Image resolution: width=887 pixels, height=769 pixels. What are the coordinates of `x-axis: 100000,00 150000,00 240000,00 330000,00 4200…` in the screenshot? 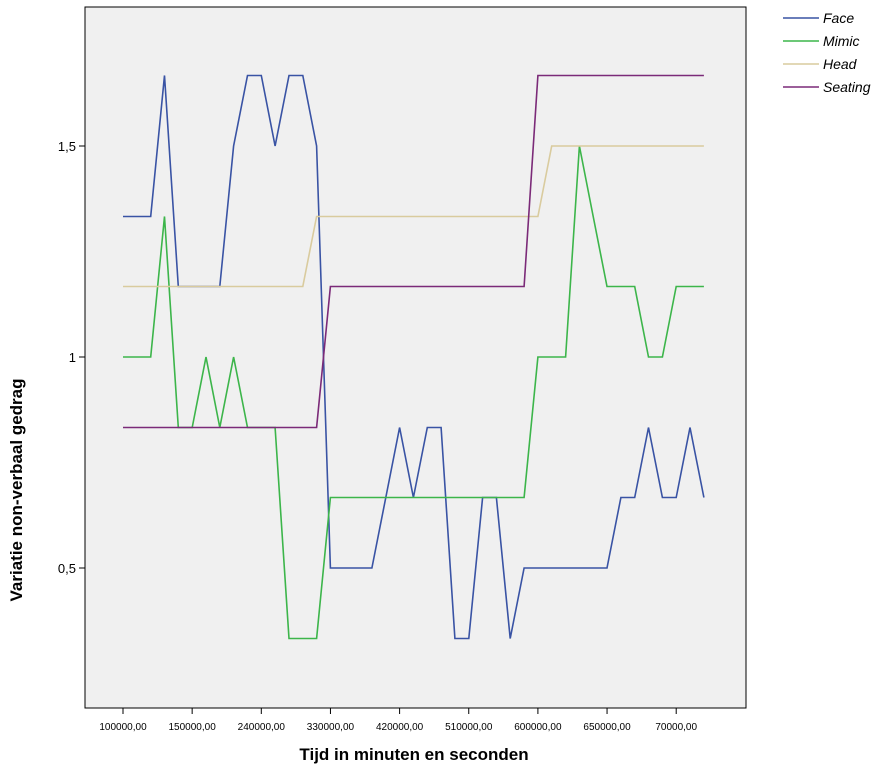 It's located at (398, 720).